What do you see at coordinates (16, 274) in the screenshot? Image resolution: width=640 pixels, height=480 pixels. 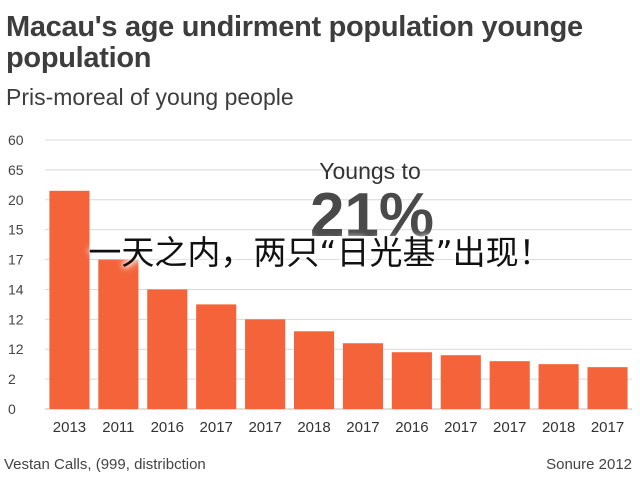 I see `y-axis-ticks: 0 2 12 12 14 17 15 20 65 60` at bounding box center [16, 274].